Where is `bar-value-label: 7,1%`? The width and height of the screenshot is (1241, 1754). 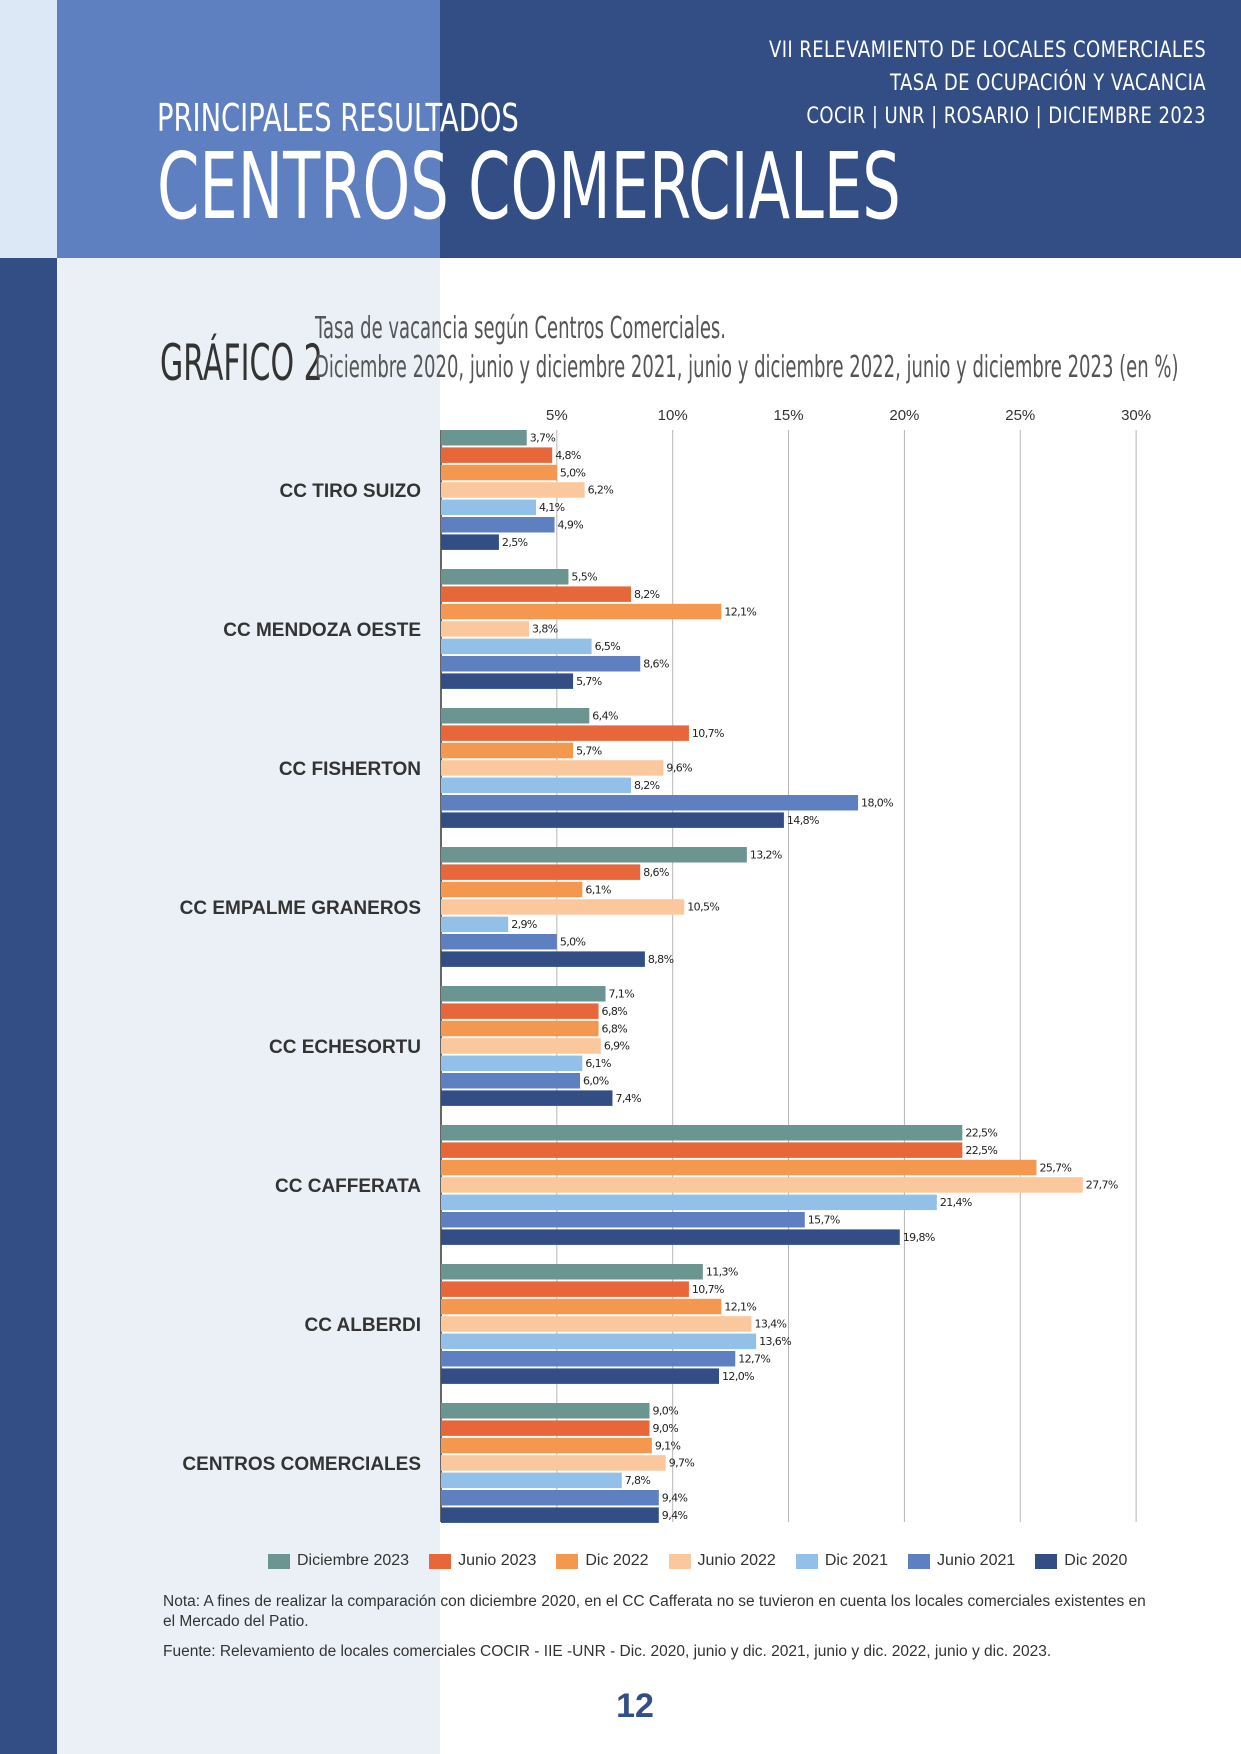 bar-value-label: 7,1% is located at coordinates (622, 994).